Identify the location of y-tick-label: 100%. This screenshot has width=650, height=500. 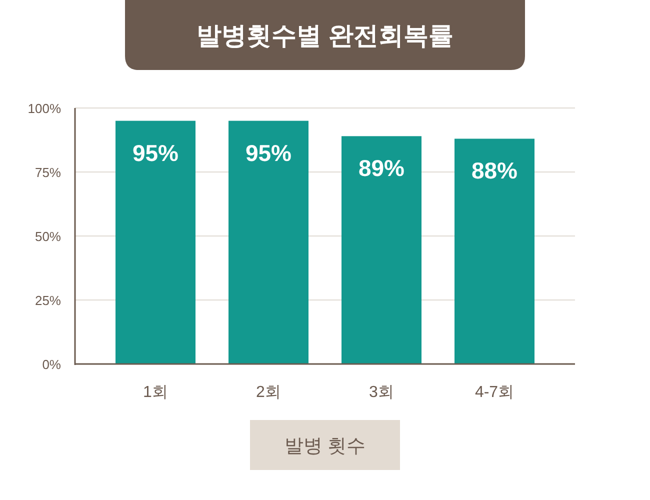
(45, 108).